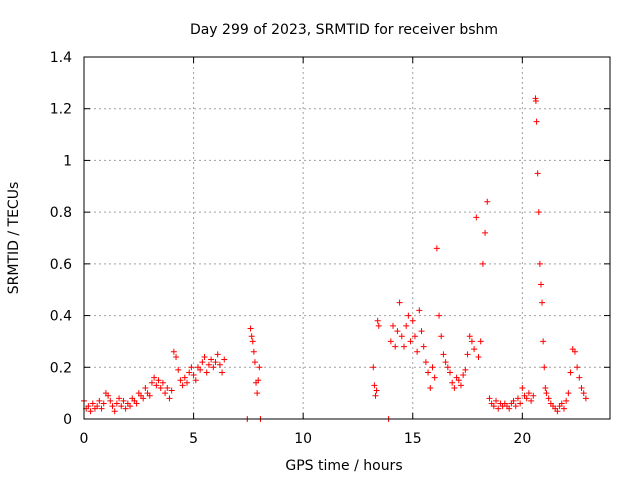  I want to click on x-tick-label: 5, so click(193, 439).